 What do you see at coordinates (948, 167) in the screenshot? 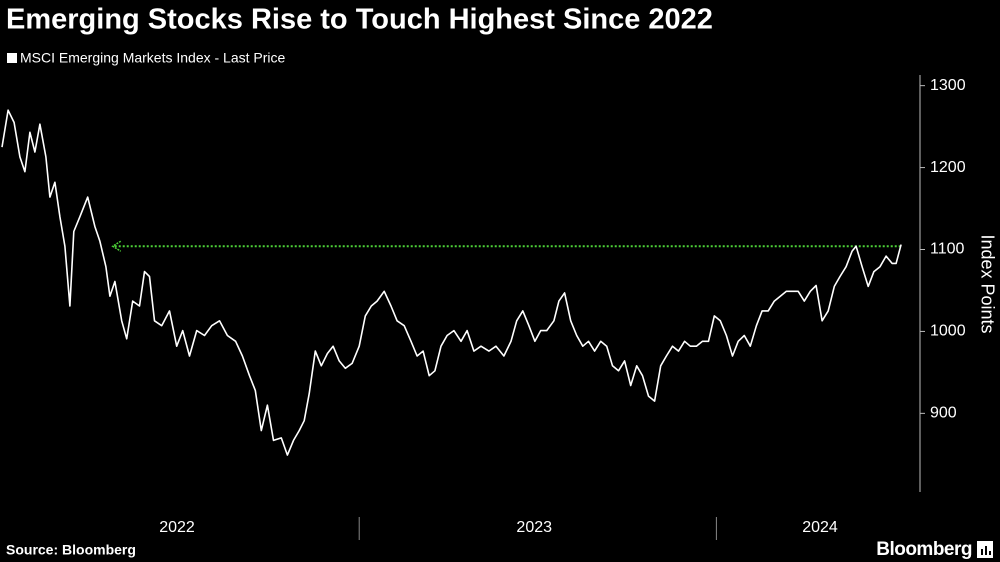
I see `y-tick-label: 1200` at bounding box center [948, 167].